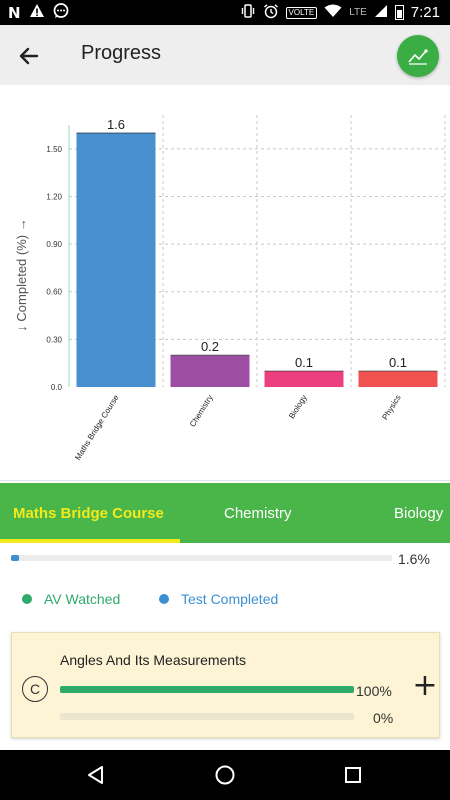 This screenshot has width=450, height=800. What do you see at coordinates (14, 12) in the screenshot?
I see `notification-n-icon: N` at bounding box center [14, 12].